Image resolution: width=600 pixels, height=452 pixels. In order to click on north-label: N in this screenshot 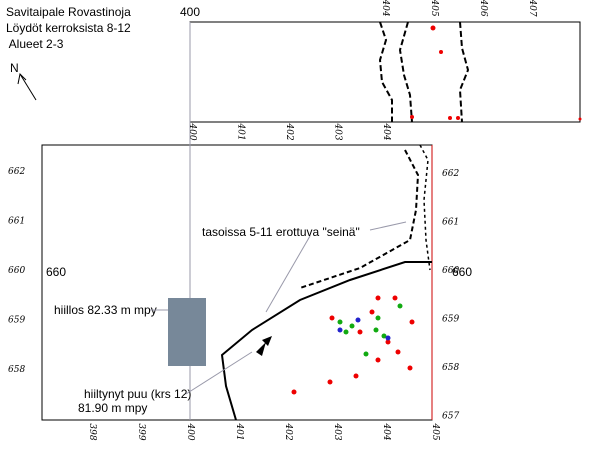, I will do `click(14, 68)`.